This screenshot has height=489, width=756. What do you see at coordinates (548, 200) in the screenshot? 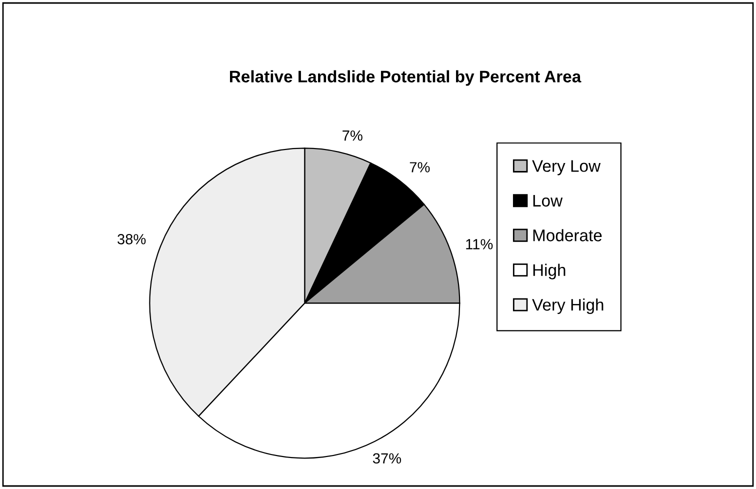
I see `legend-label: Low` at bounding box center [548, 200].